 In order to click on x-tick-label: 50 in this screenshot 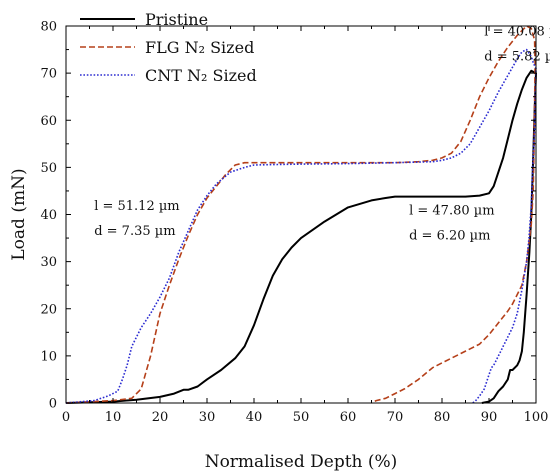, I will do `click(301, 417)`.